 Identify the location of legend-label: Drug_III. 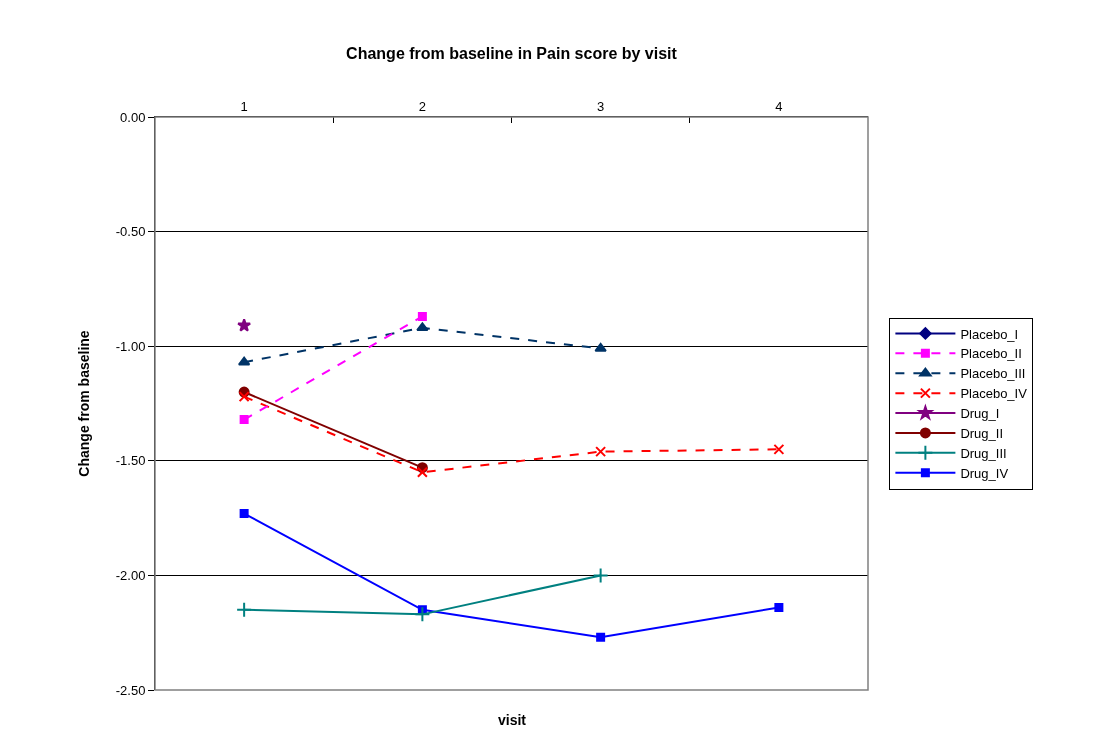
(983, 453).